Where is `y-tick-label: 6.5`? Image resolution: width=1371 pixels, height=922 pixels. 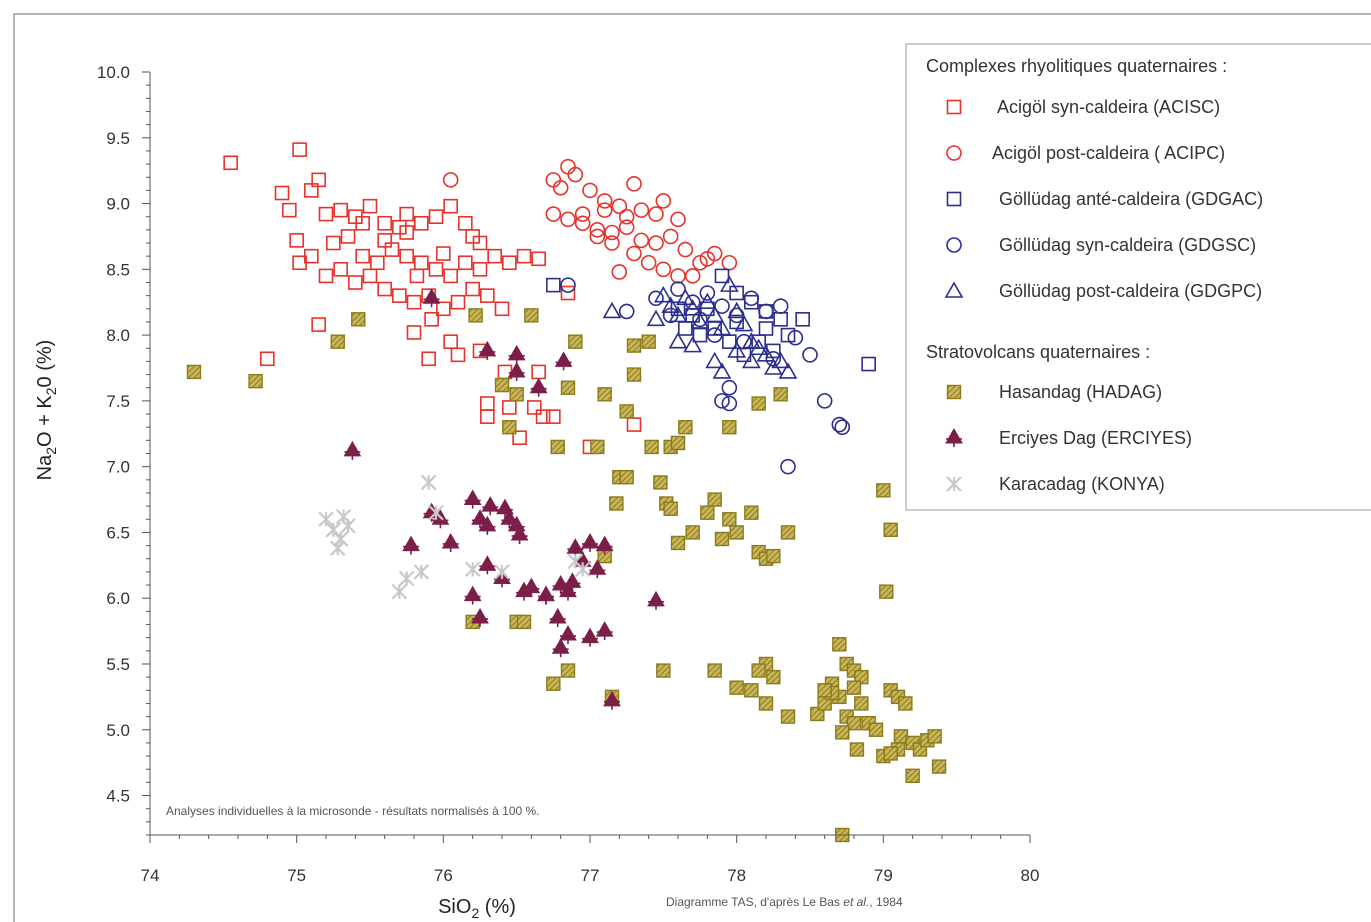 y-tick-label: 6.5 is located at coordinates (118, 532).